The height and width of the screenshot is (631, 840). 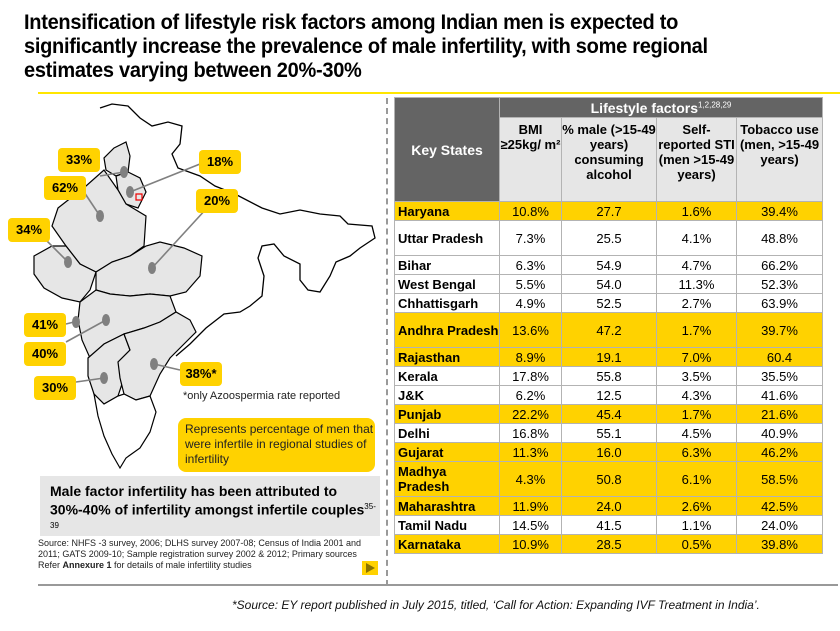 I want to click on tobacco-cell: 35.5%, so click(x=779, y=376).